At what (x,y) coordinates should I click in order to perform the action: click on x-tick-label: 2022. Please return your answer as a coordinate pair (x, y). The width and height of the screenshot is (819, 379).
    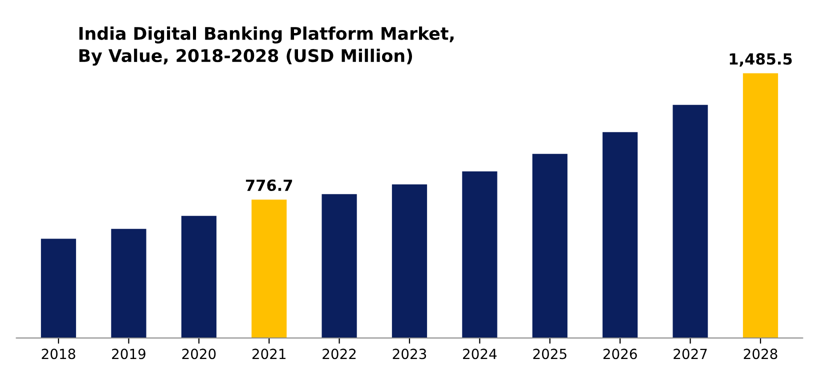
    Looking at the image, I should click on (339, 354).